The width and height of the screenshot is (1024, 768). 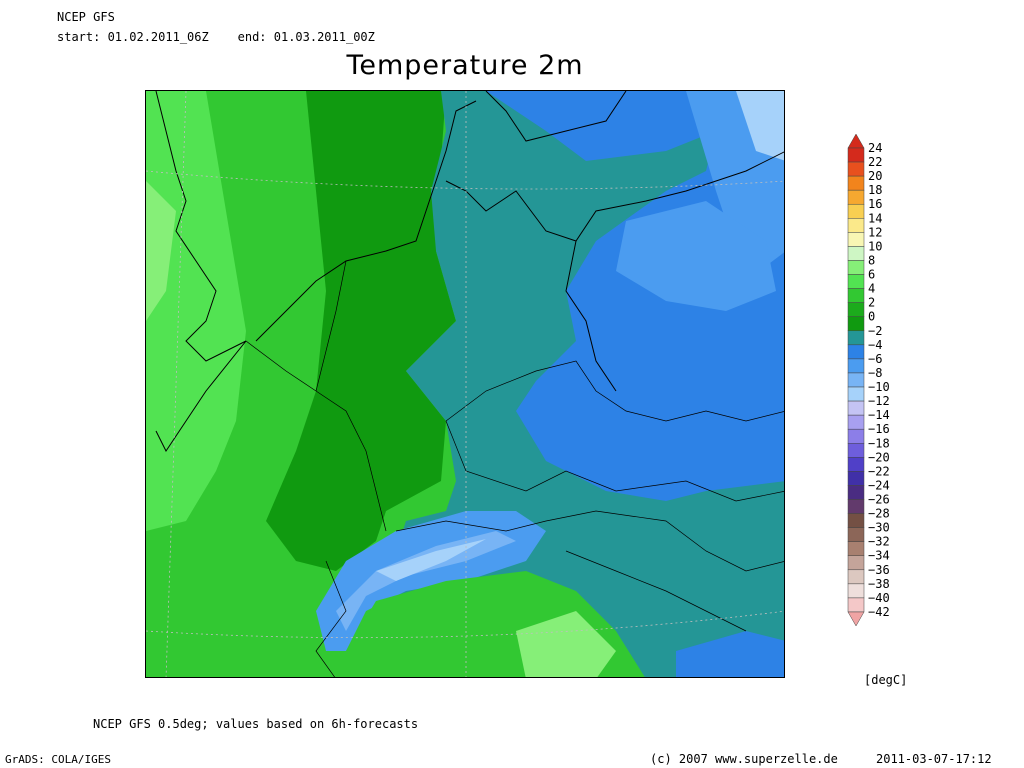 What do you see at coordinates (566, 644) in the screenshot?
I see `map-field-italy-warm` at bounding box center [566, 644].